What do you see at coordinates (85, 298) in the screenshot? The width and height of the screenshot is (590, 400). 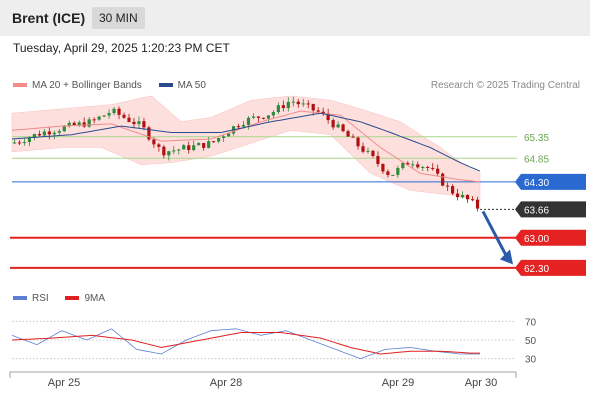 I see `legend-item-9ma: 9MA` at bounding box center [85, 298].